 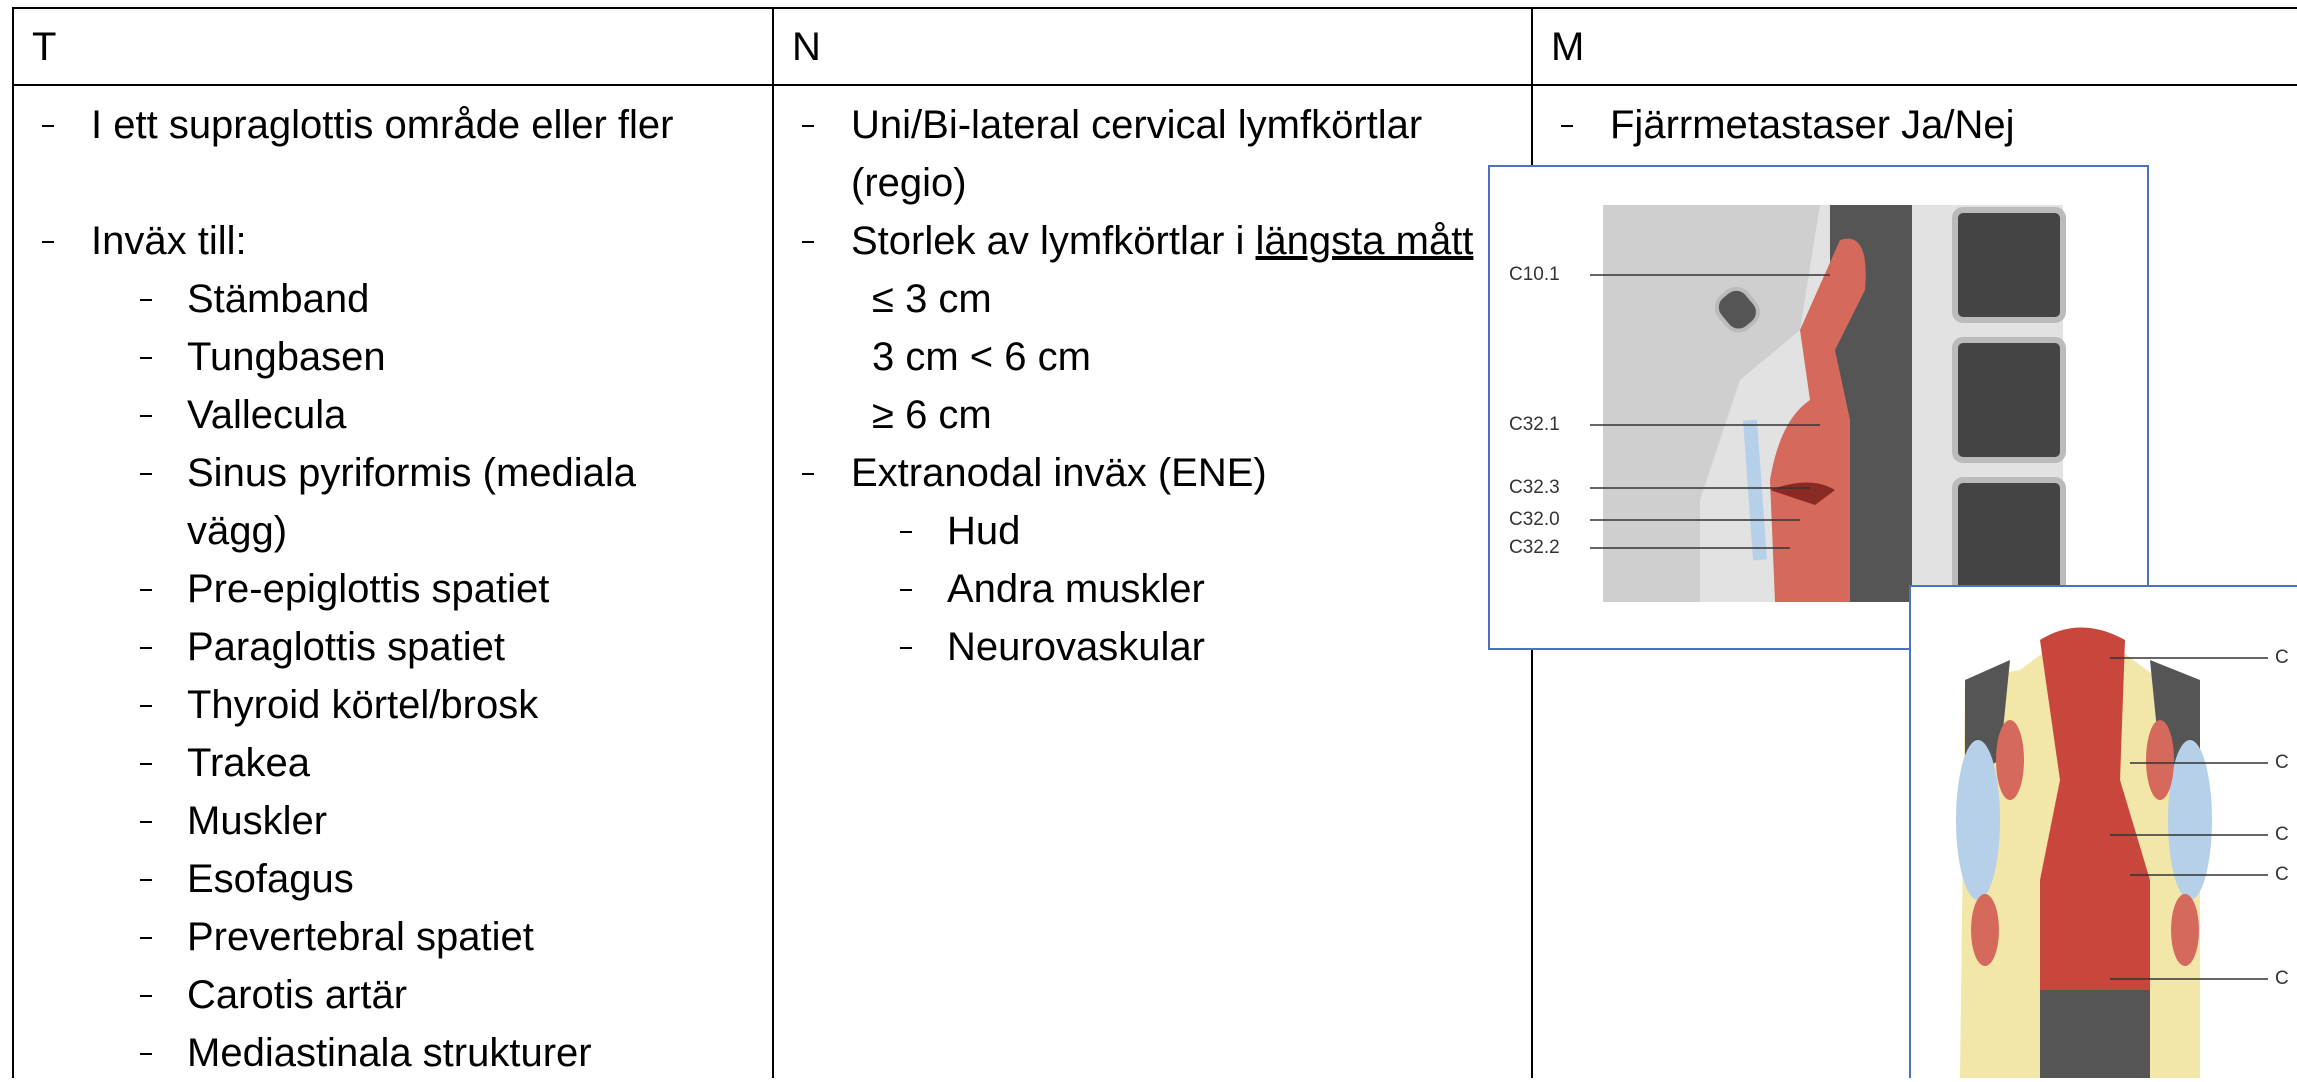 I want to click on sub-item-text: Neurovaskular, so click(x=1076, y=647).